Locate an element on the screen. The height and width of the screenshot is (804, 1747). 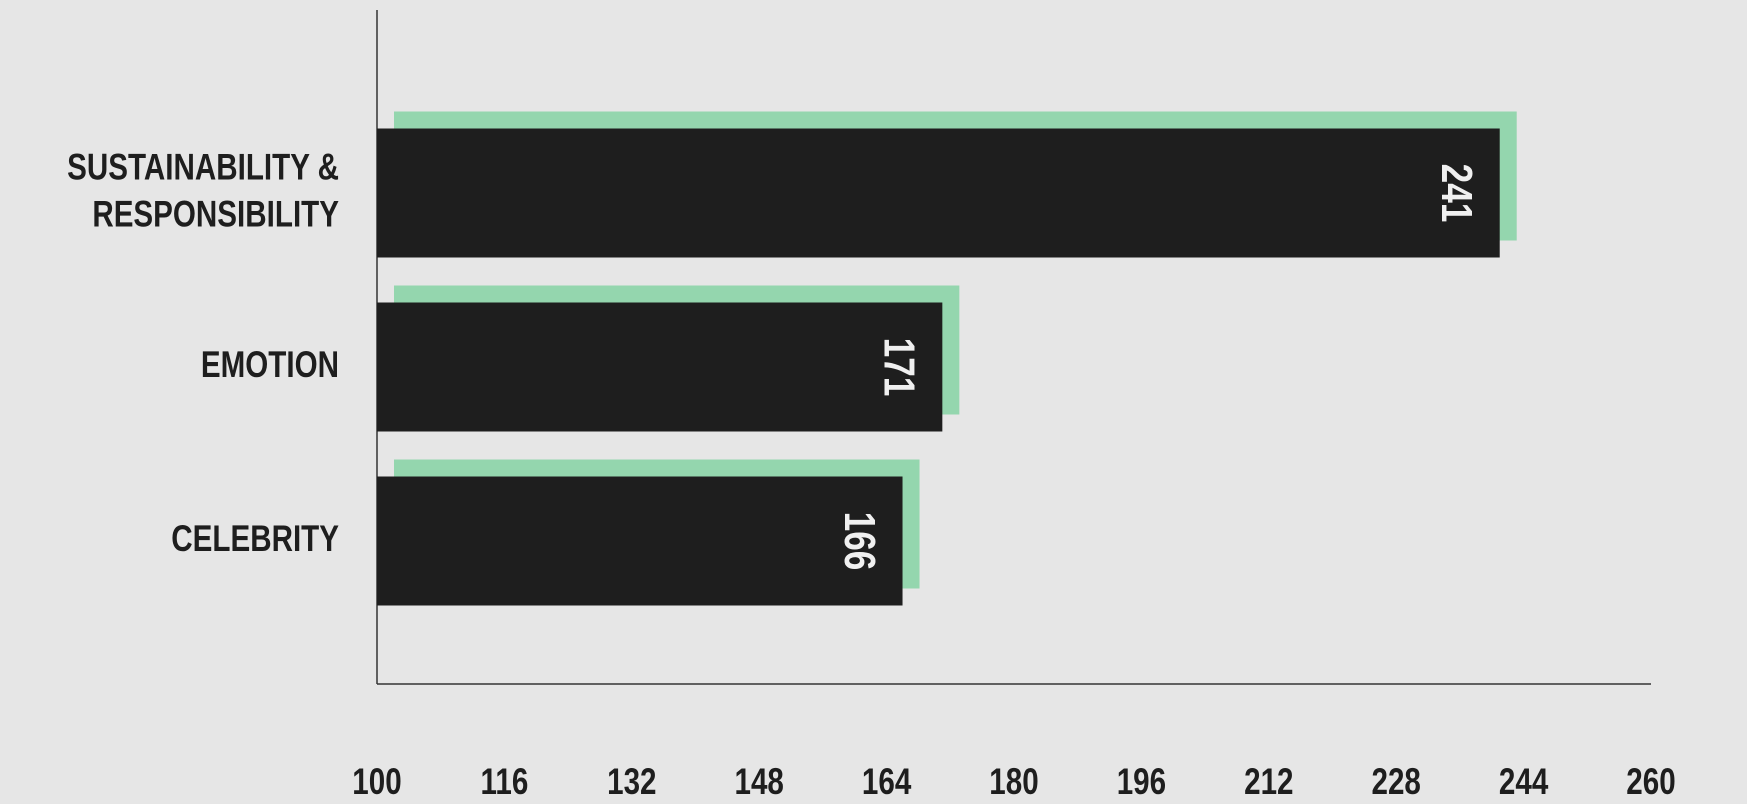
x-tick-label: 164 is located at coordinates (887, 782).